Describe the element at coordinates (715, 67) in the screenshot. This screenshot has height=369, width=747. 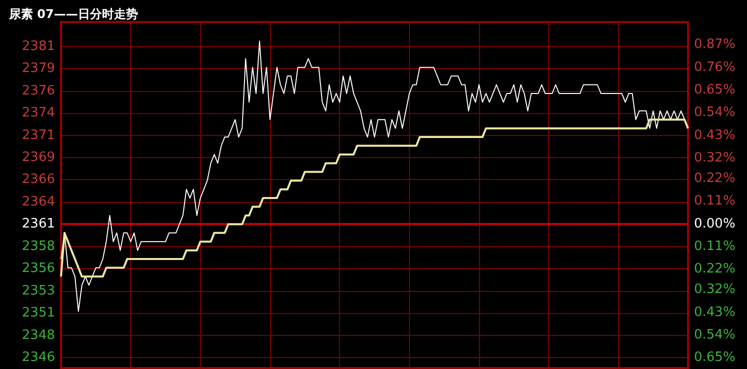
I see `y2-tick-label: 0.76%` at that location.